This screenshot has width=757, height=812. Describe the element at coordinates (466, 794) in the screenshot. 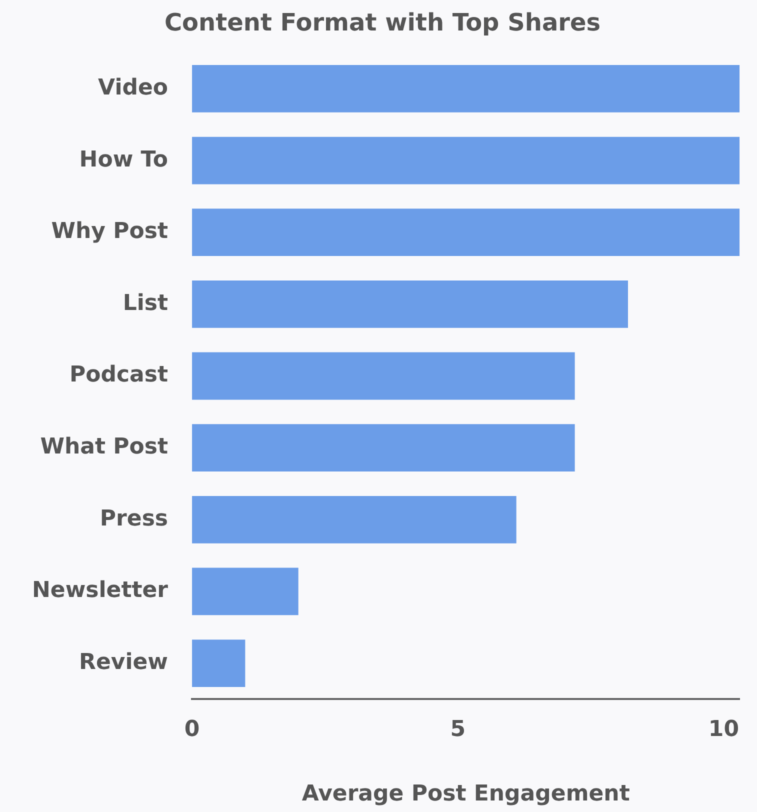

I see `x-axis-title: Average Post Engagement` at that location.